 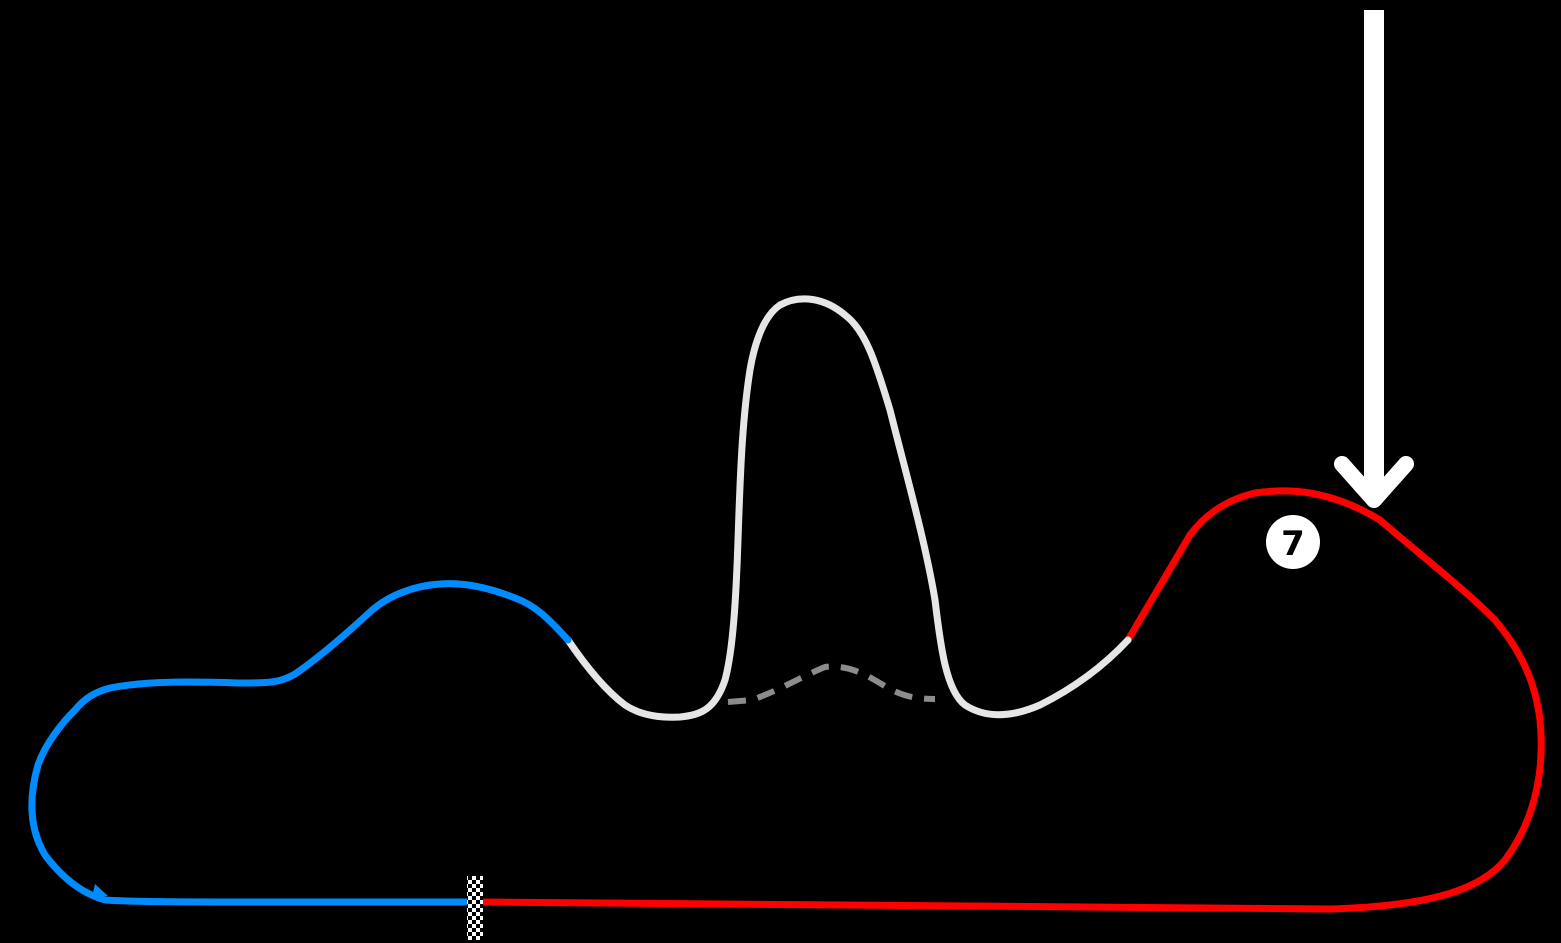 I want to click on direction-chevron-icon, so click(x=100, y=890).